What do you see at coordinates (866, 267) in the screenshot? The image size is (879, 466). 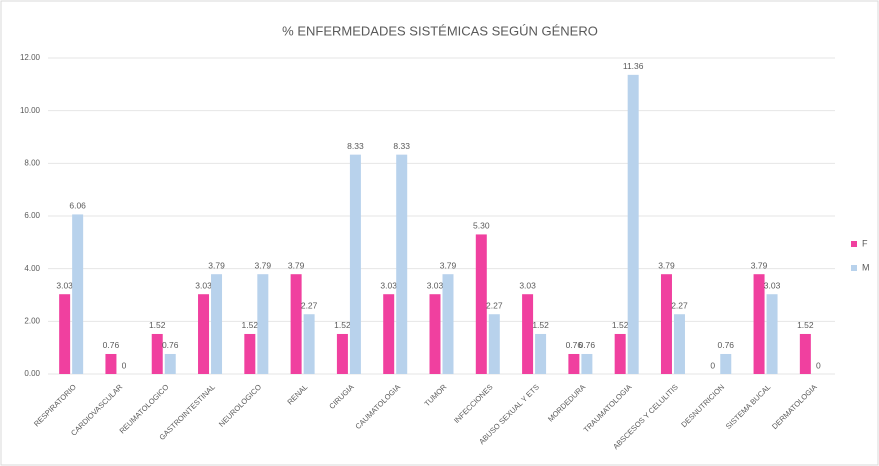 I see `legend-label: M` at bounding box center [866, 267].